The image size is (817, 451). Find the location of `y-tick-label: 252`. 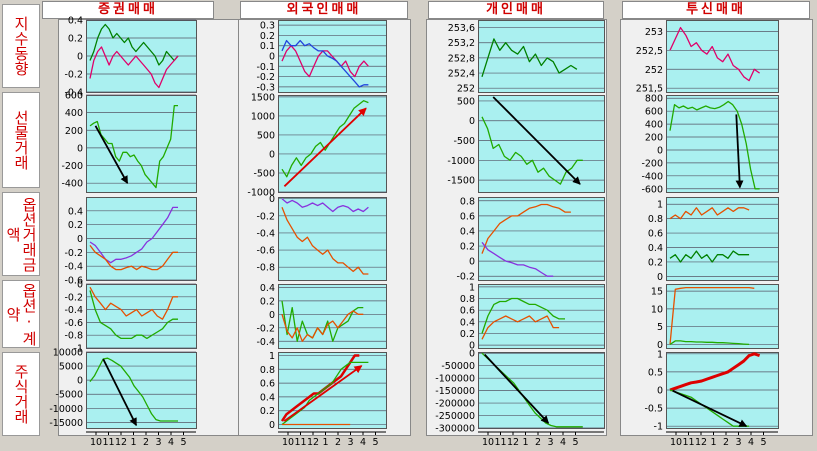

y-tick-label: 252 is located at coordinates (466, 89).